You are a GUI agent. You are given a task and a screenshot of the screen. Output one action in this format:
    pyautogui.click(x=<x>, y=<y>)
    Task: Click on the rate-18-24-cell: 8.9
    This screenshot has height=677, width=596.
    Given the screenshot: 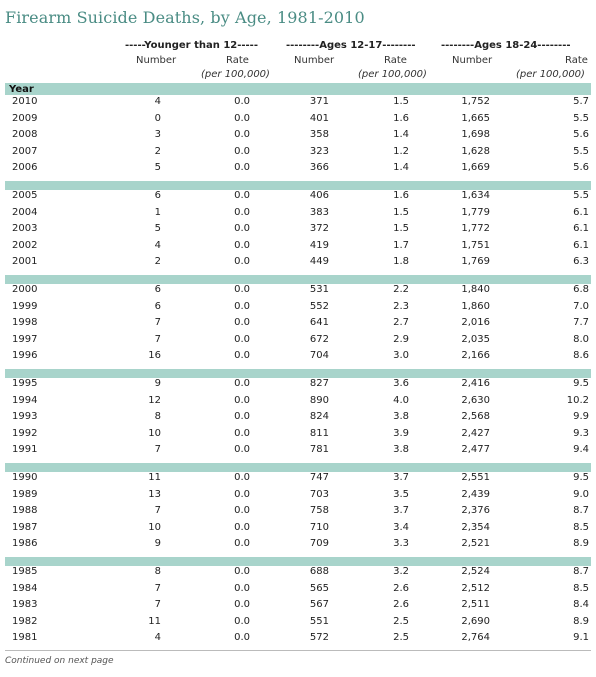 What is the action you would take?
    pyautogui.click(x=581, y=621)
    